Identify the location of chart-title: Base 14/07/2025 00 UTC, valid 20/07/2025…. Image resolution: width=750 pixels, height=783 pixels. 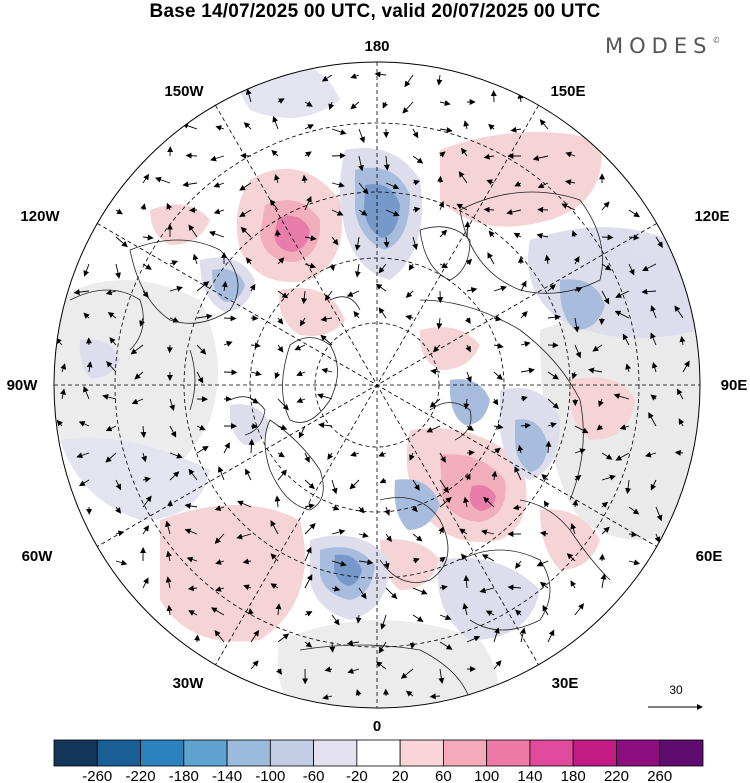
(375, 11).